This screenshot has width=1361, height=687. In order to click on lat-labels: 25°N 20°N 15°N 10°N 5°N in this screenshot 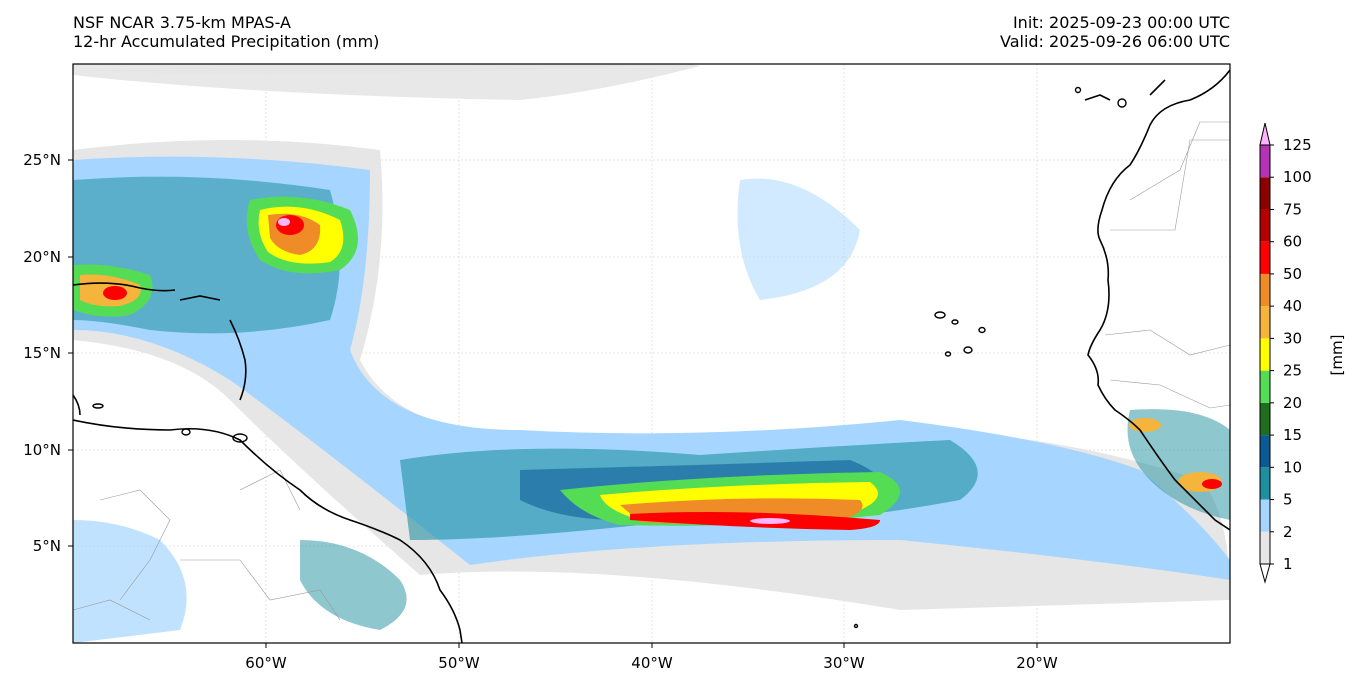, I will do `click(42, 353)`.